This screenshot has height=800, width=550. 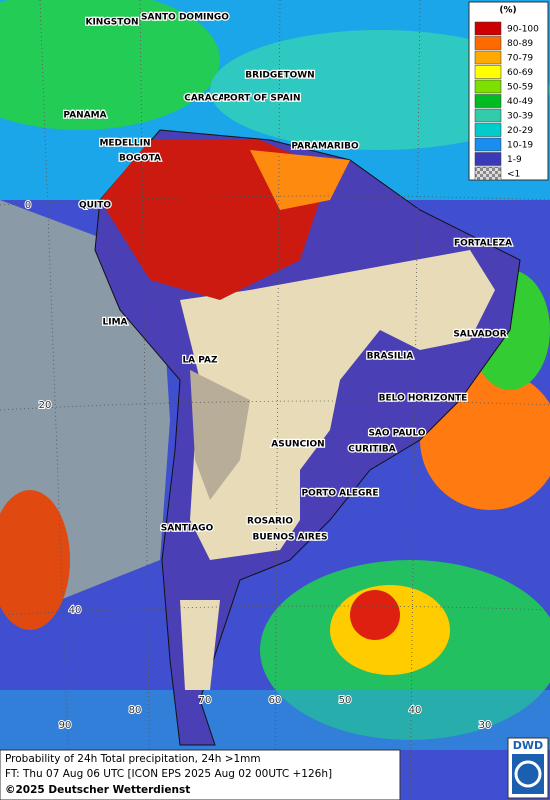 I want to click on land-highland, so click(x=220, y=435).